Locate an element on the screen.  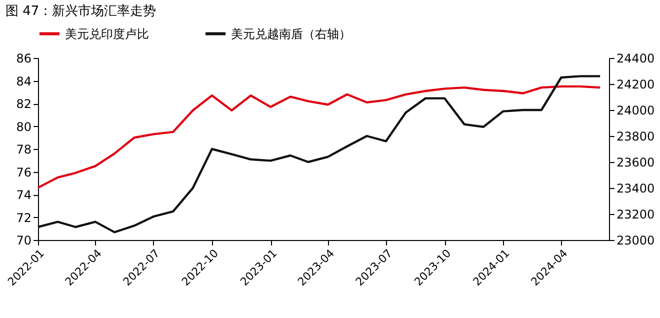
y-tick-label: 86 is located at coordinates (24, 59).